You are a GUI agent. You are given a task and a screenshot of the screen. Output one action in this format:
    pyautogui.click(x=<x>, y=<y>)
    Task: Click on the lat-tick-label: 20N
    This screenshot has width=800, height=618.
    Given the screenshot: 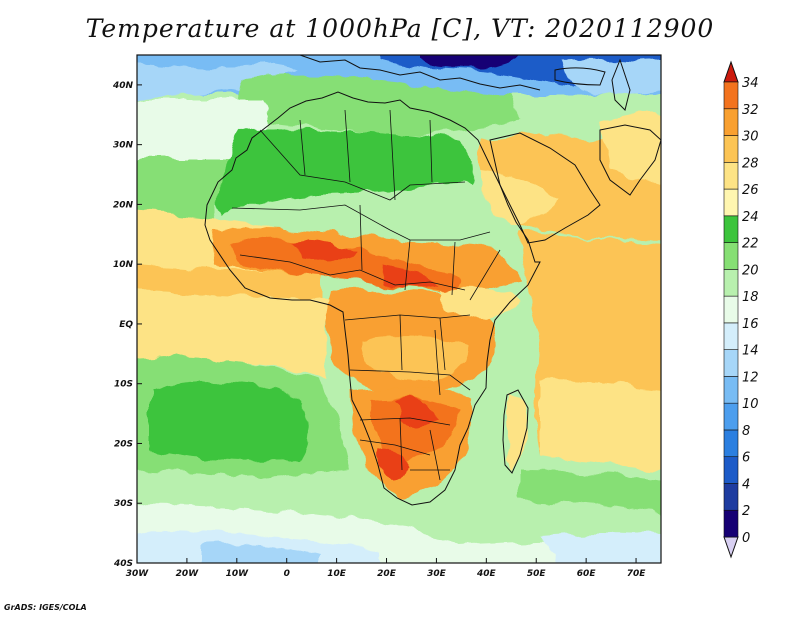 What is the action you would take?
    pyautogui.click(x=123, y=205)
    